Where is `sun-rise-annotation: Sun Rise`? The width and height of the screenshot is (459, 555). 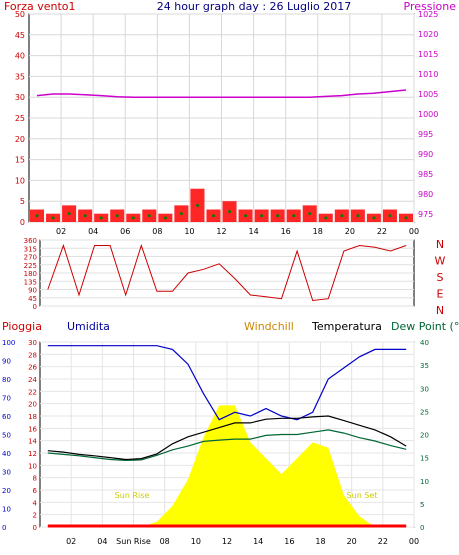 sun-rise-annotation: Sun Rise is located at coordinates (132, 495).